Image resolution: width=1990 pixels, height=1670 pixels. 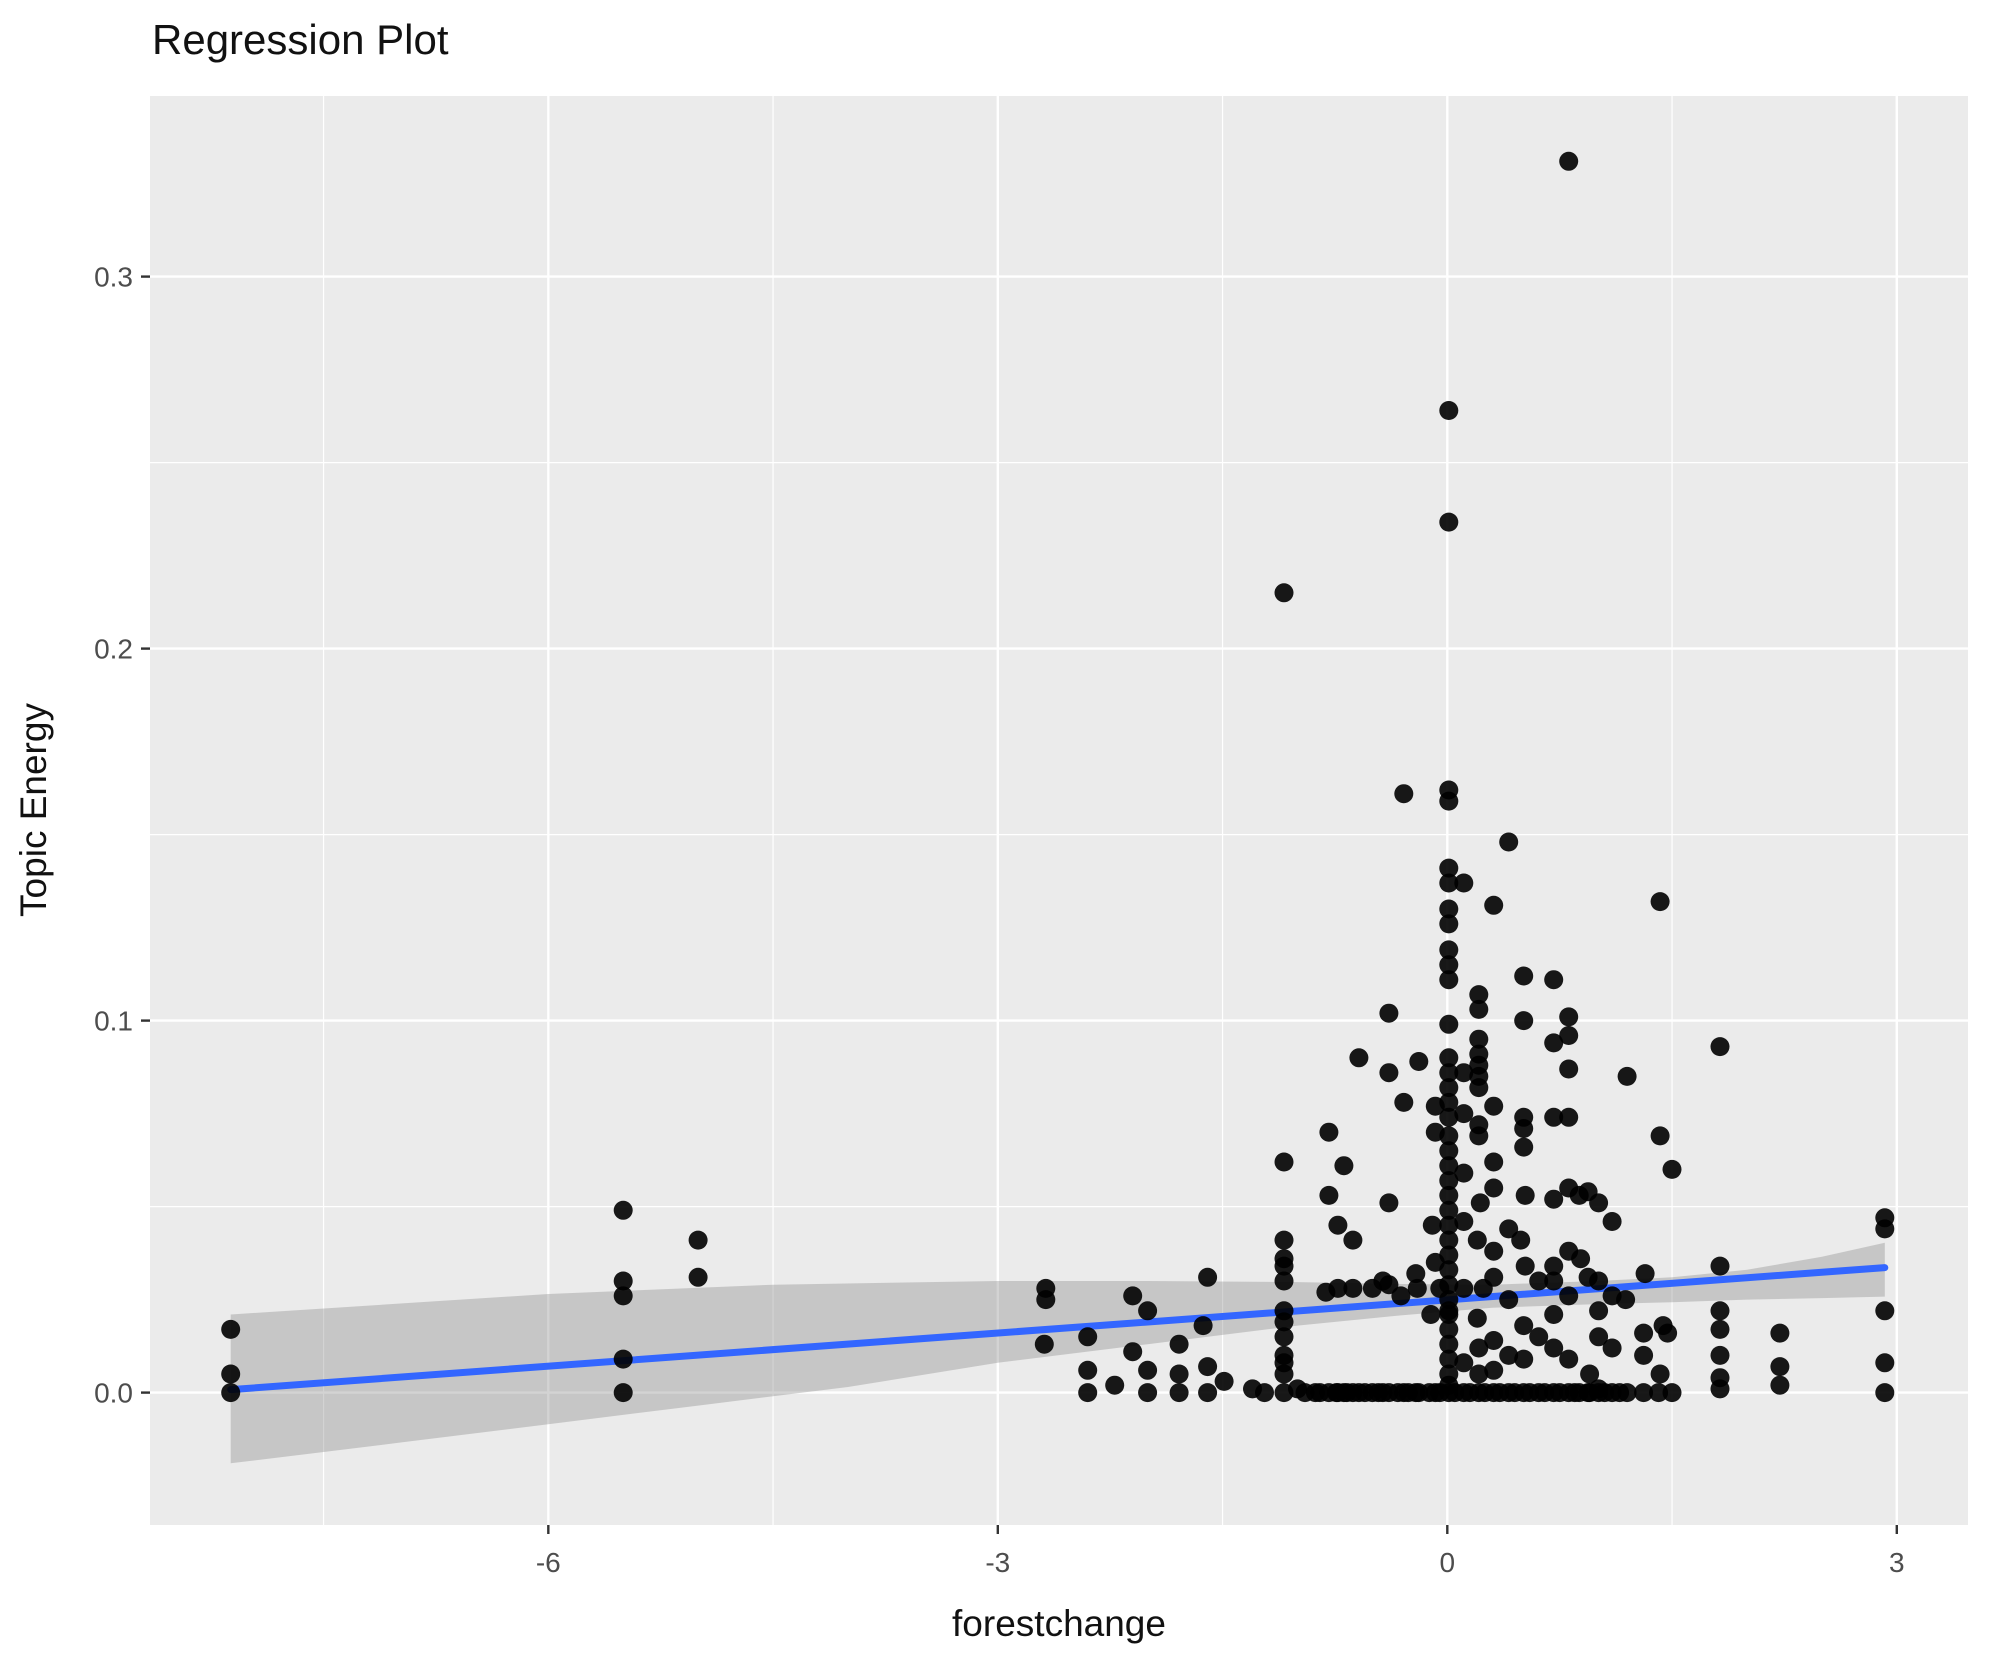 What do you see at coordinates (997, 1562) in the screenshot?
I see `x-tick-label: -3` at bounding box center [997, 1562].